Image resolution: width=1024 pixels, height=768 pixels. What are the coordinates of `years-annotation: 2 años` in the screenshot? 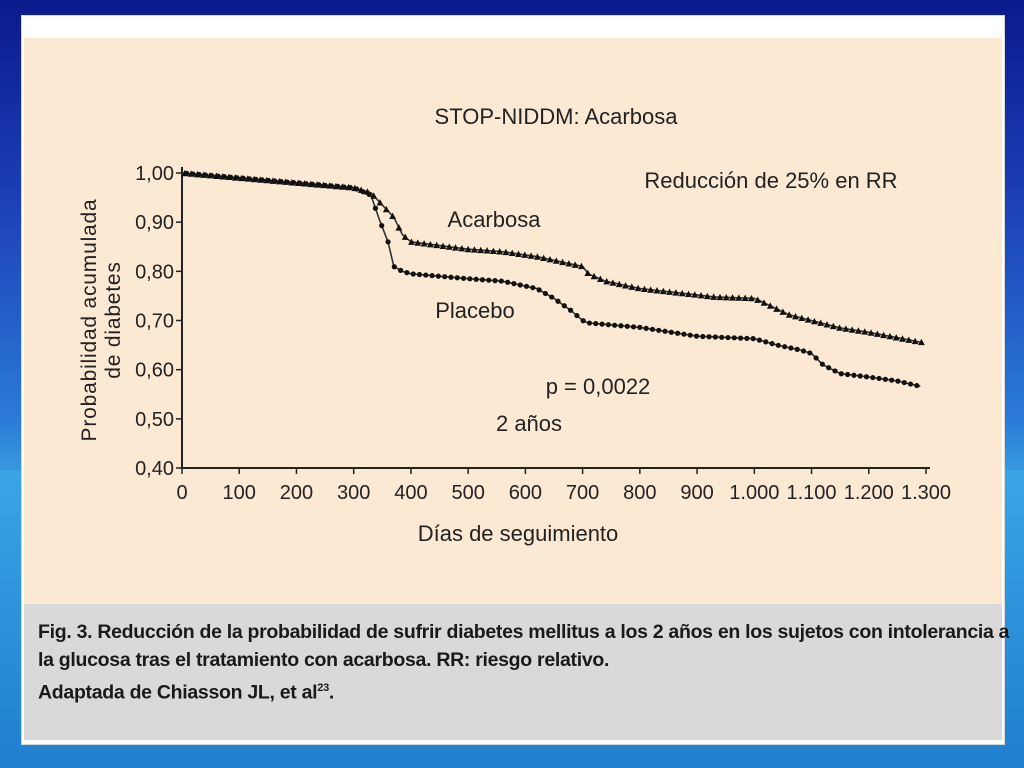 It's located at (529, 423).